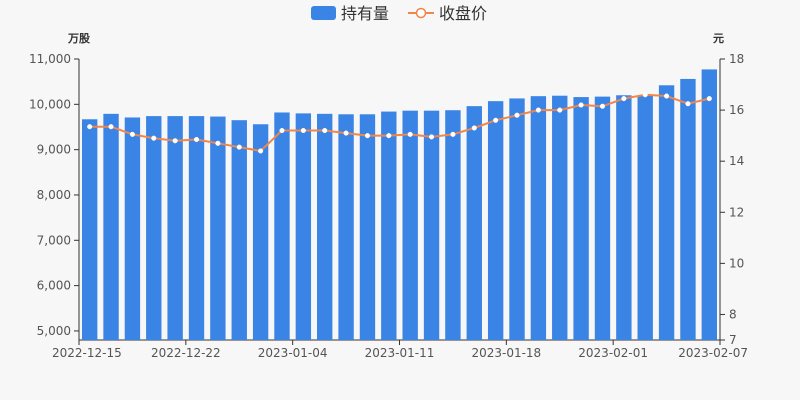  What do you see at coordinates (54, 331) in the screenshot?
I see `y-left-tick-label: 5,000` at bounding box center [54, 331].